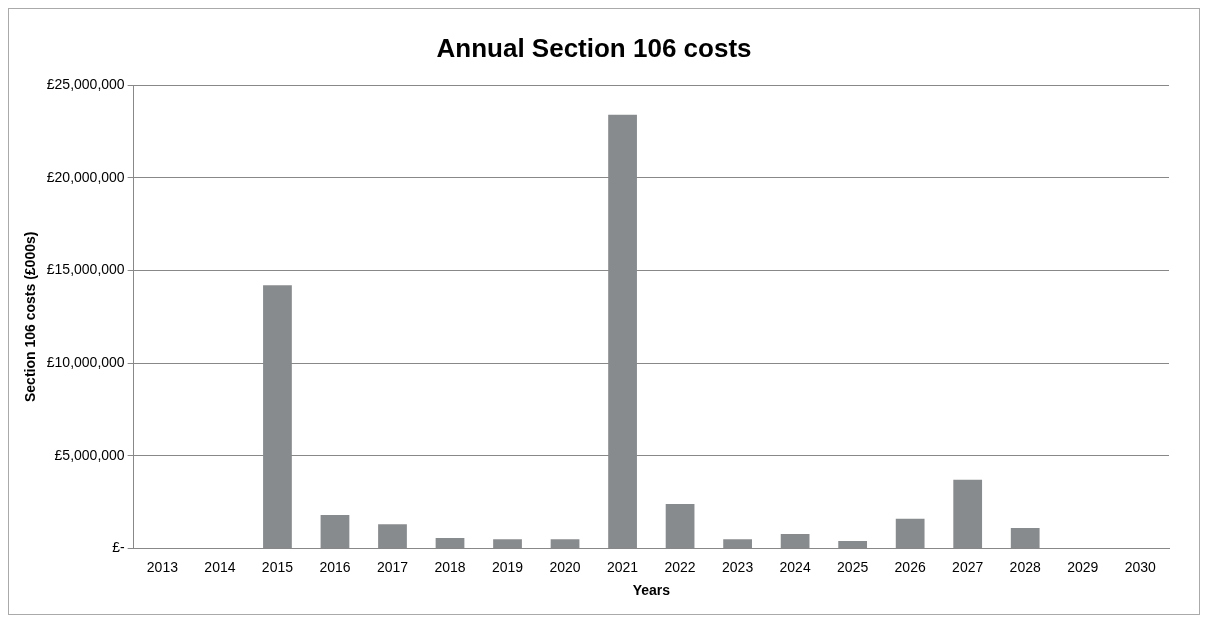  I want to click on chart-title: Annual Section 106 costs, so click(594, 47).